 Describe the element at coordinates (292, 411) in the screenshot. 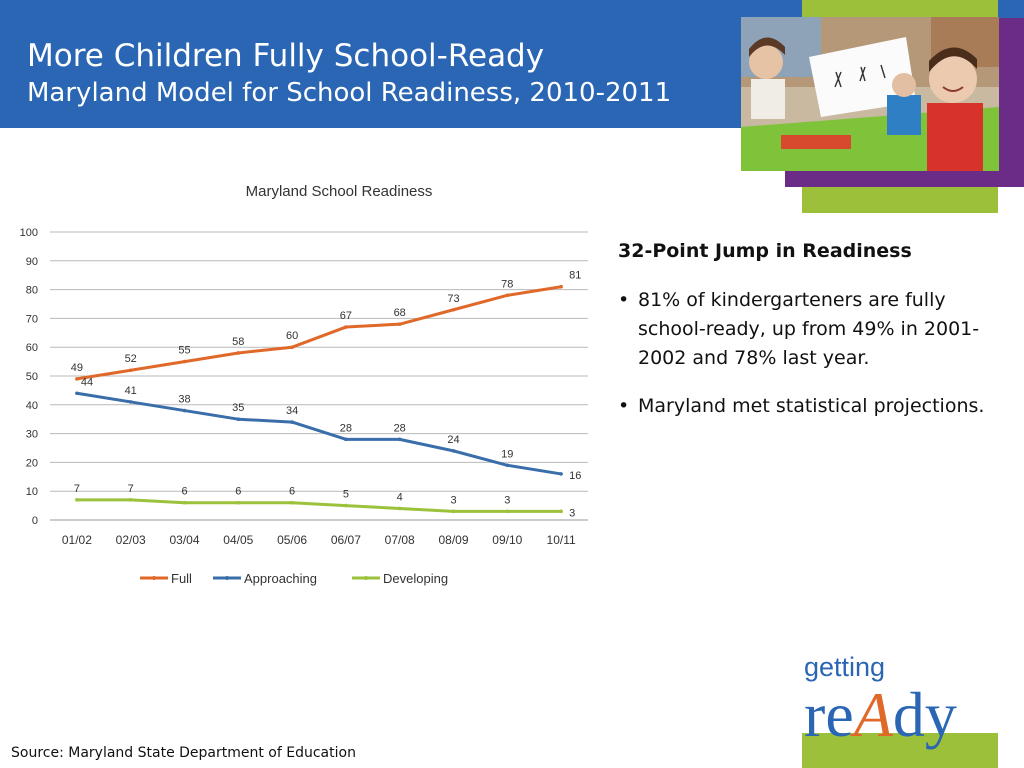

I see `data-label: 34` at that location.